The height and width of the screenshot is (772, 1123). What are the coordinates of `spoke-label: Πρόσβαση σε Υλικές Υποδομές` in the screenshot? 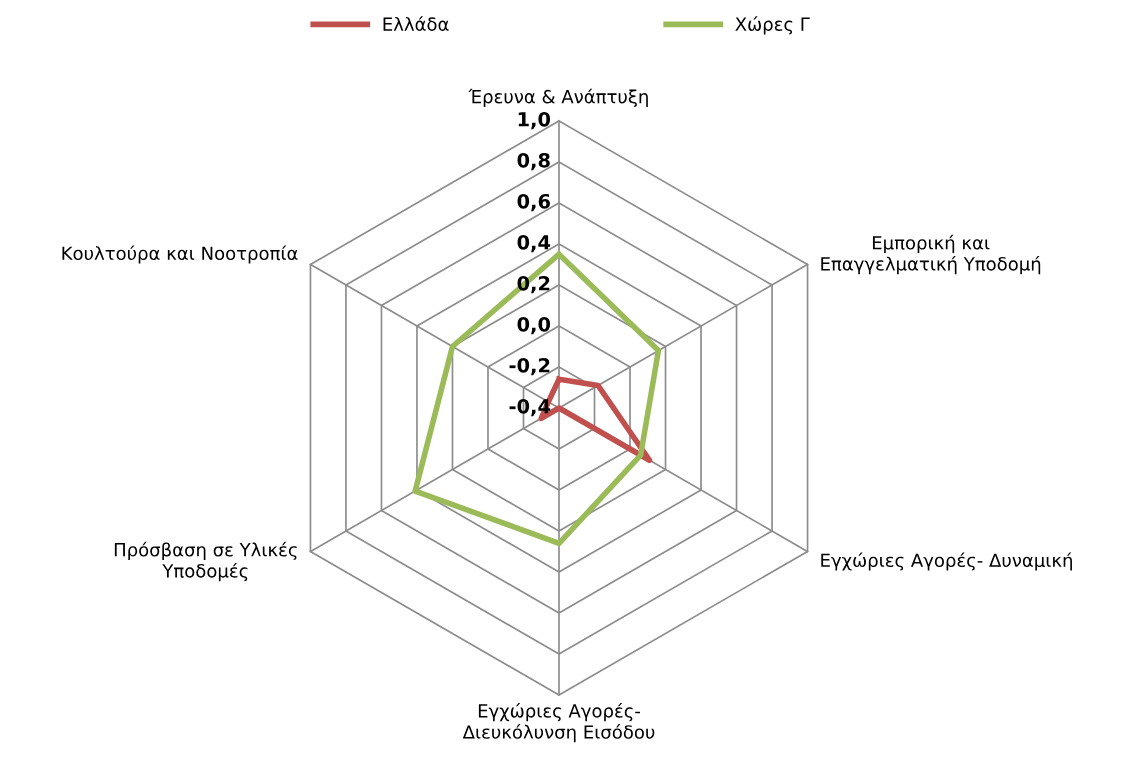 It's located at (205, 561).